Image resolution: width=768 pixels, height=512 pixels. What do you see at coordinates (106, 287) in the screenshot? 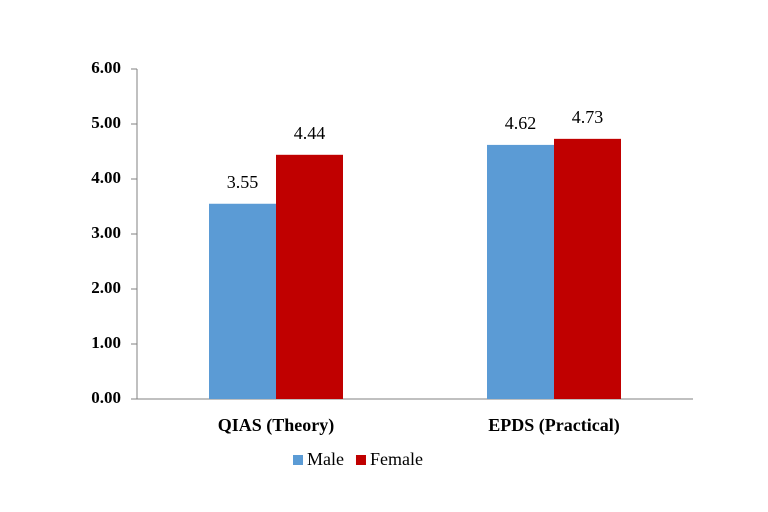
I see `y-tick-label: 2.00` at bounding box center [106, 287].